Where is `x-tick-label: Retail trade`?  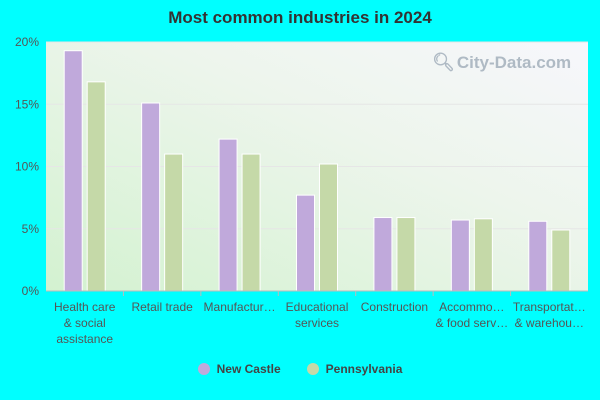 x-tick-label: Retail trade is located at coordinates (162, 307).